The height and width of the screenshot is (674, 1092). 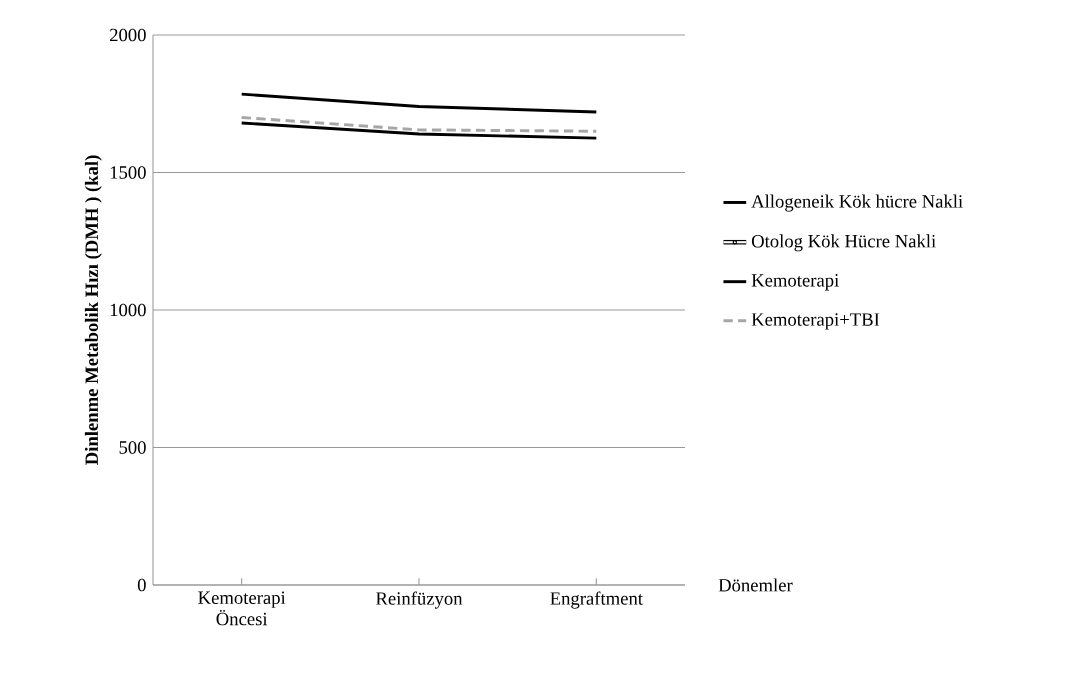 I want to click on legend-label: Kemoterapi, so click(x=795, y=282).